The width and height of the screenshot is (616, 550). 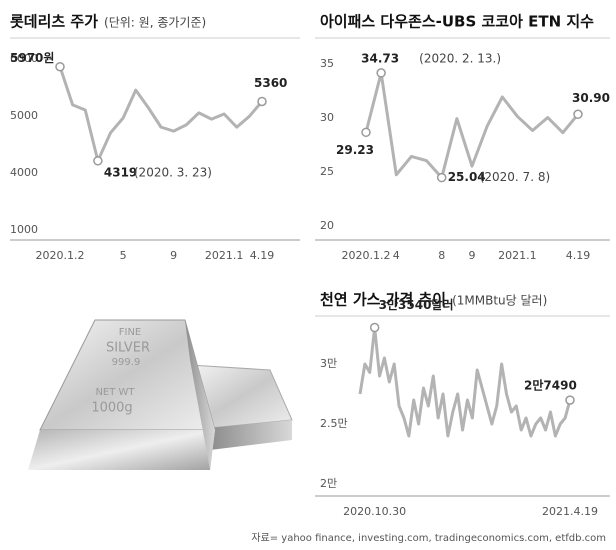 I want to click on chart-subtitle: (1MMBtu당 달러), so click(x=499, y=301).